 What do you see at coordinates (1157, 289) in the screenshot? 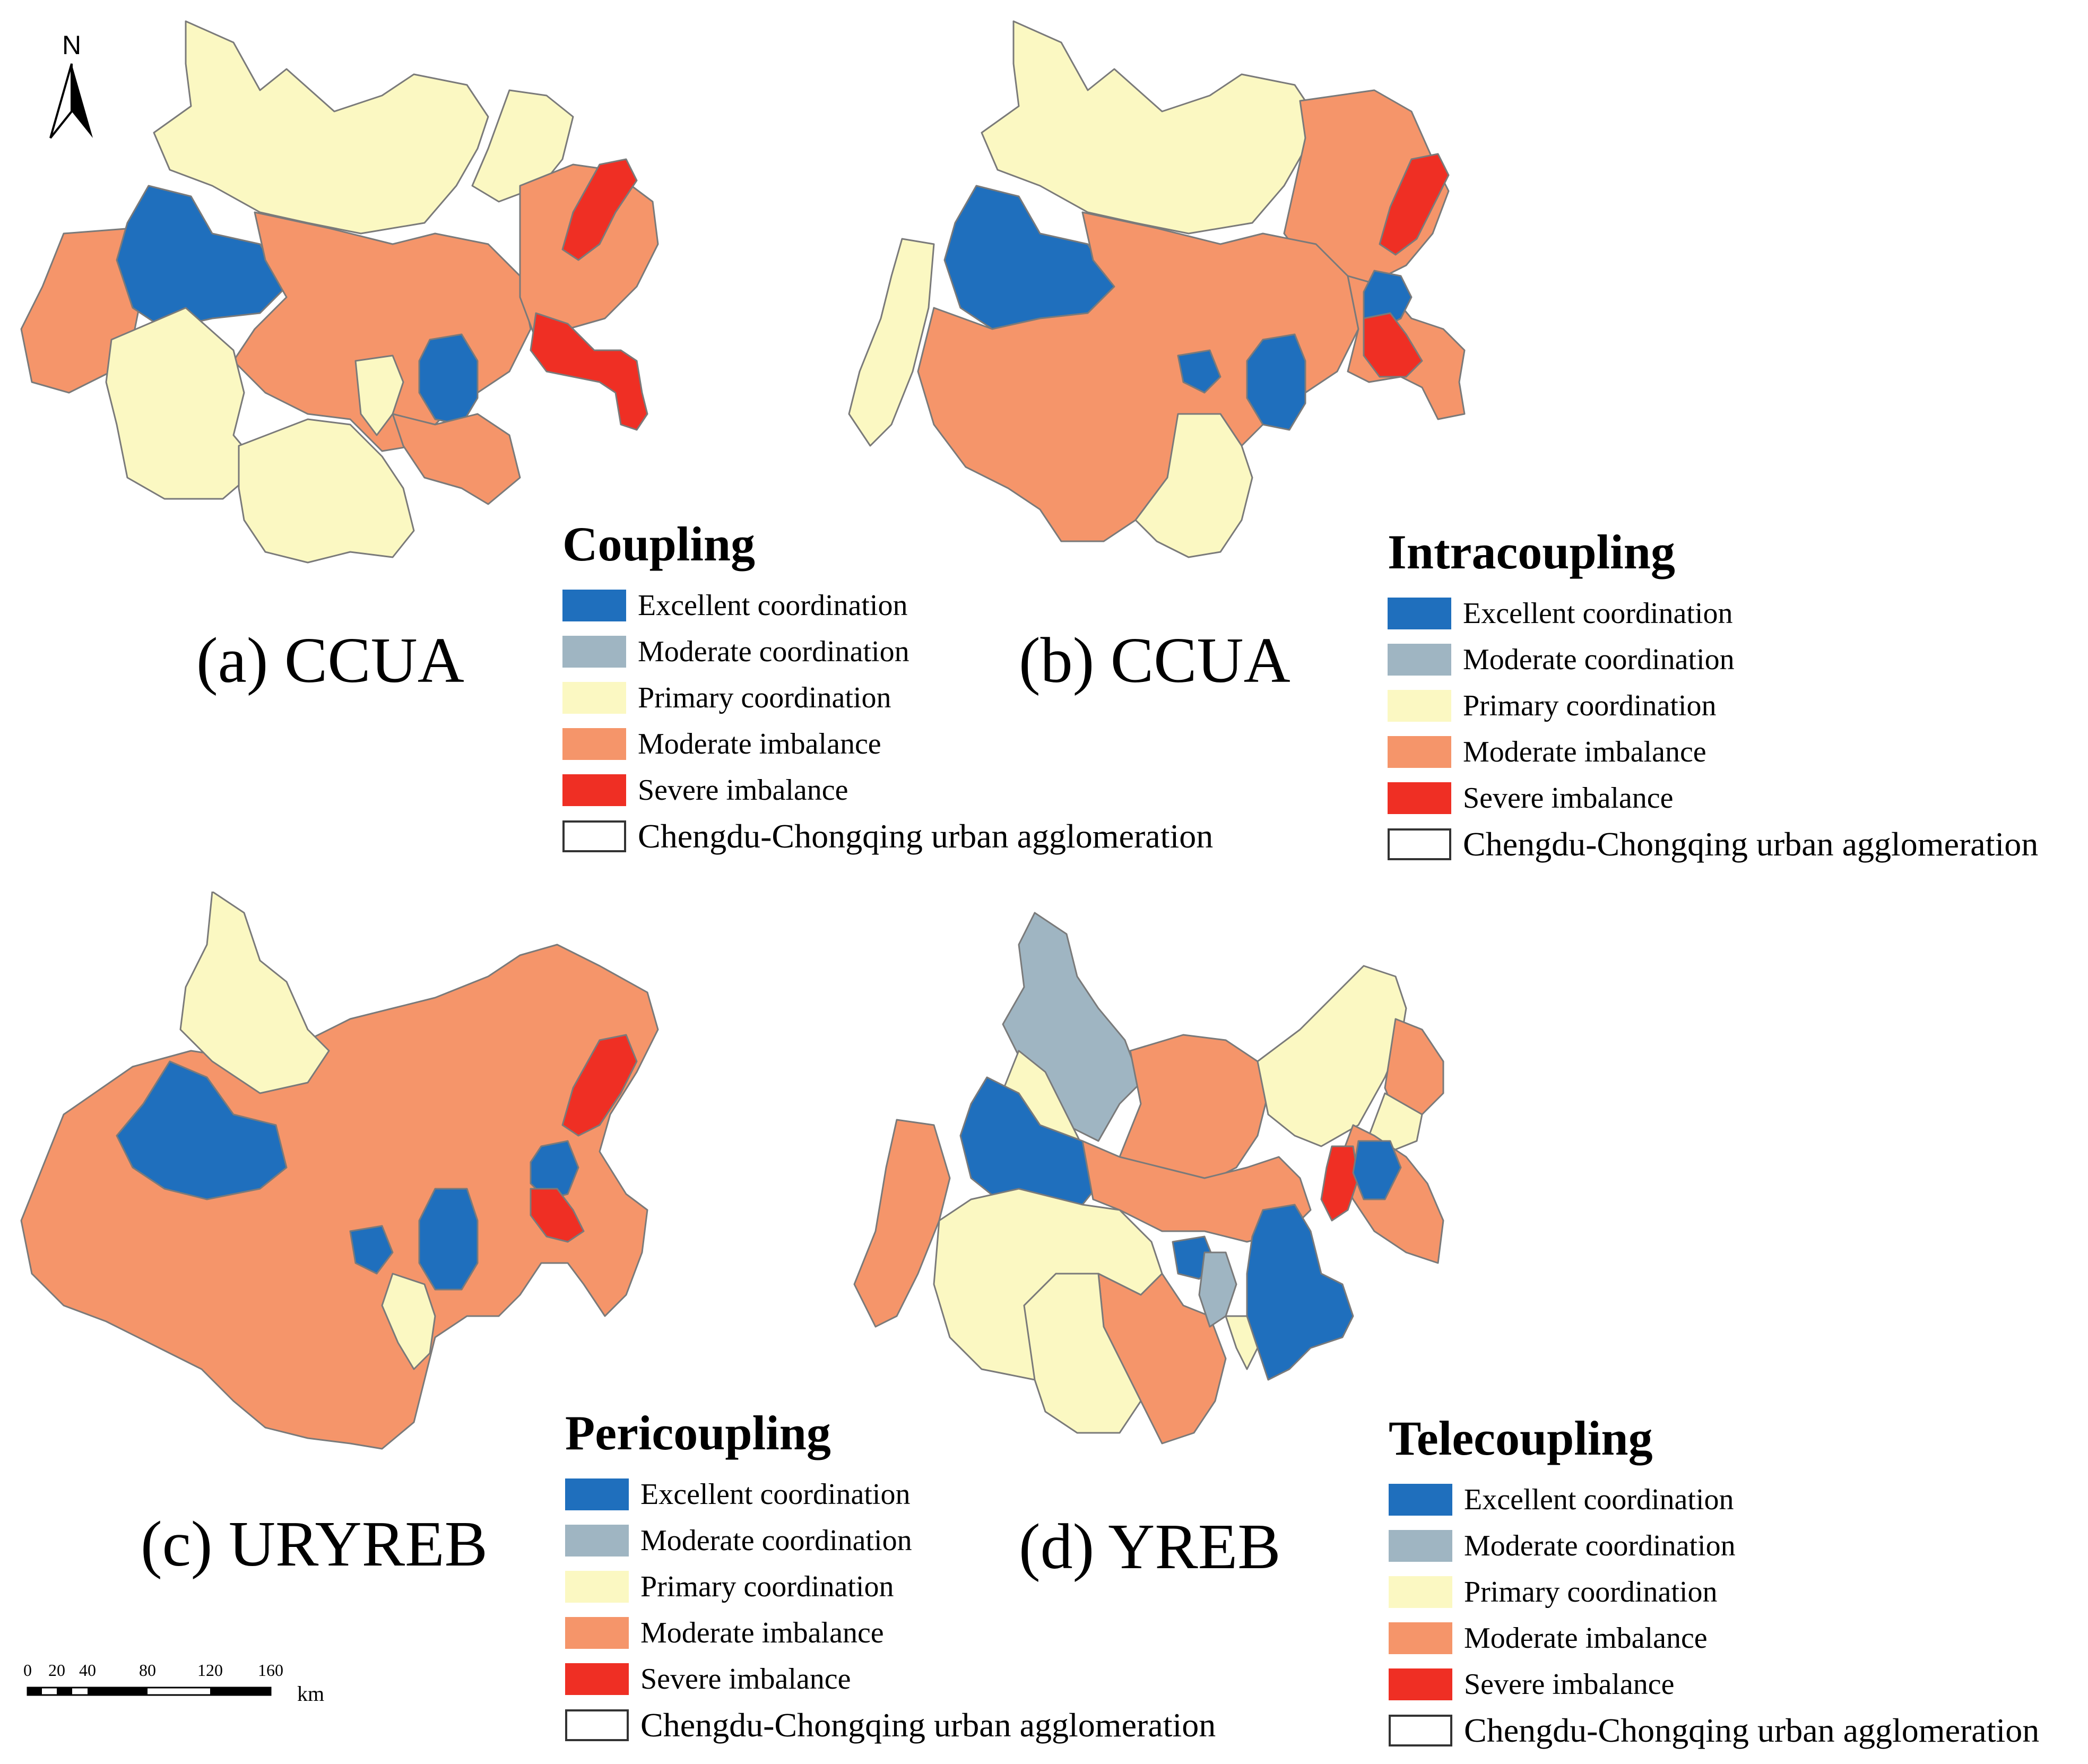
I see `map-b-svg` at bounding box center [1157, 289].